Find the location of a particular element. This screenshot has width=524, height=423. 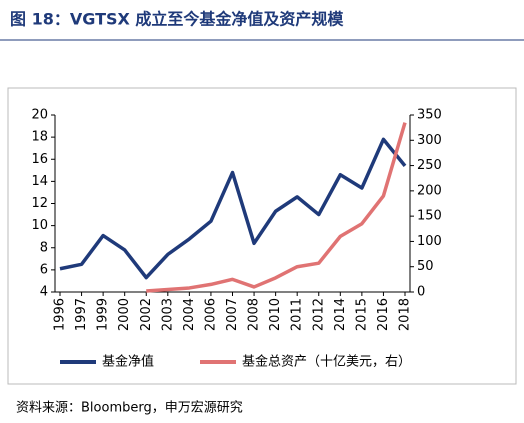

legend-label: 基金总资产（十亿美元，右） is located at coordinates (326, 362).